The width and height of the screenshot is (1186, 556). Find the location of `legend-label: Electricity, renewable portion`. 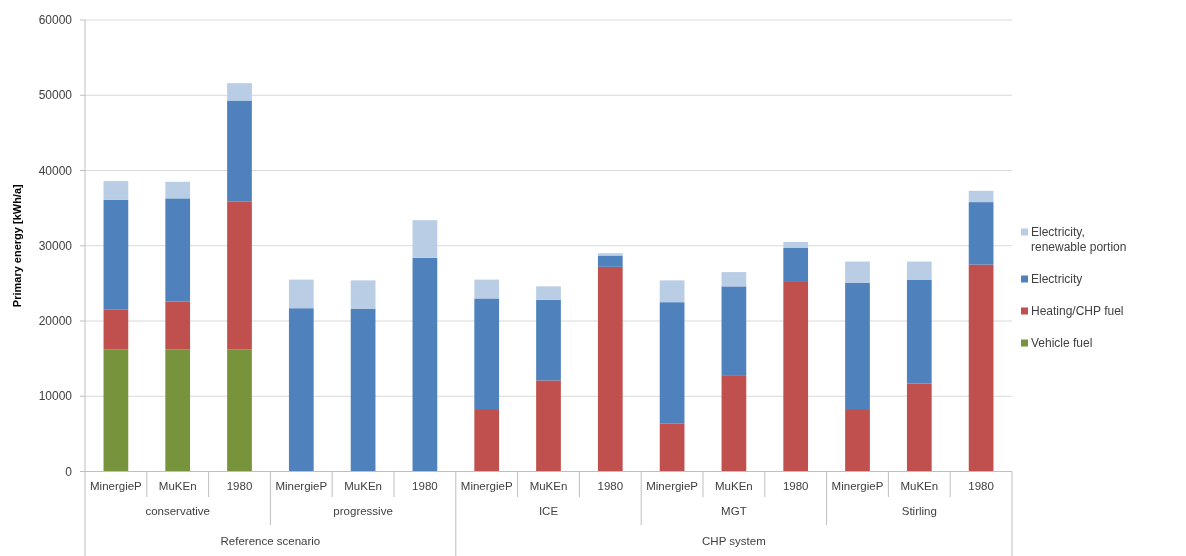

legend-label: Electricity, renewable portion is located at coordinates (1079, 239).